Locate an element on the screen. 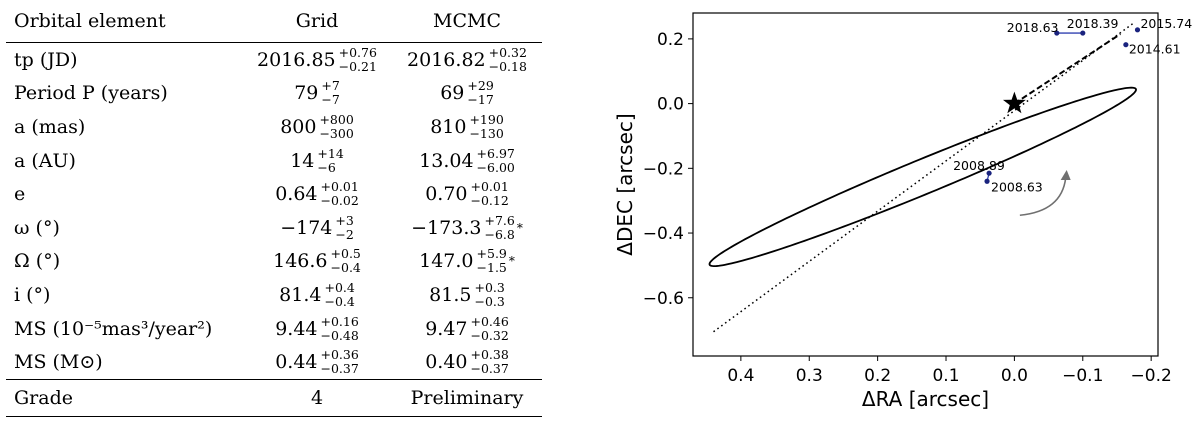  error-minus: −0.32 is located at coordinates (489, 335).